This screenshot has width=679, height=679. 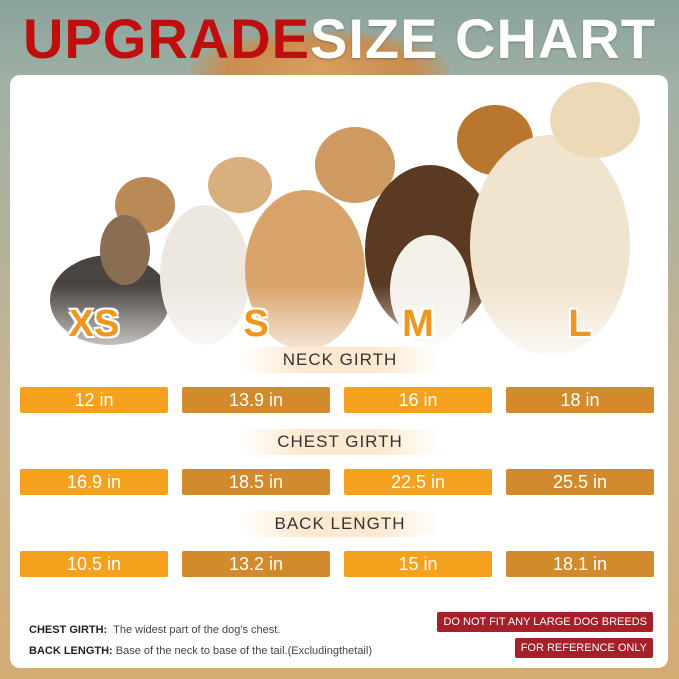 I want to click on size-label-m: M, so click(x=418, y=324).